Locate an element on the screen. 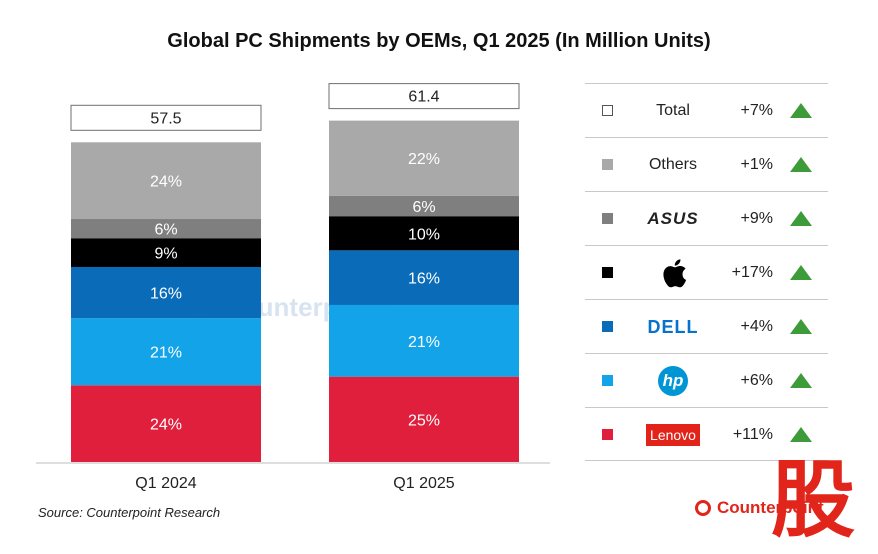  legend-change-others: +1% is located at coordinates (756, 164).